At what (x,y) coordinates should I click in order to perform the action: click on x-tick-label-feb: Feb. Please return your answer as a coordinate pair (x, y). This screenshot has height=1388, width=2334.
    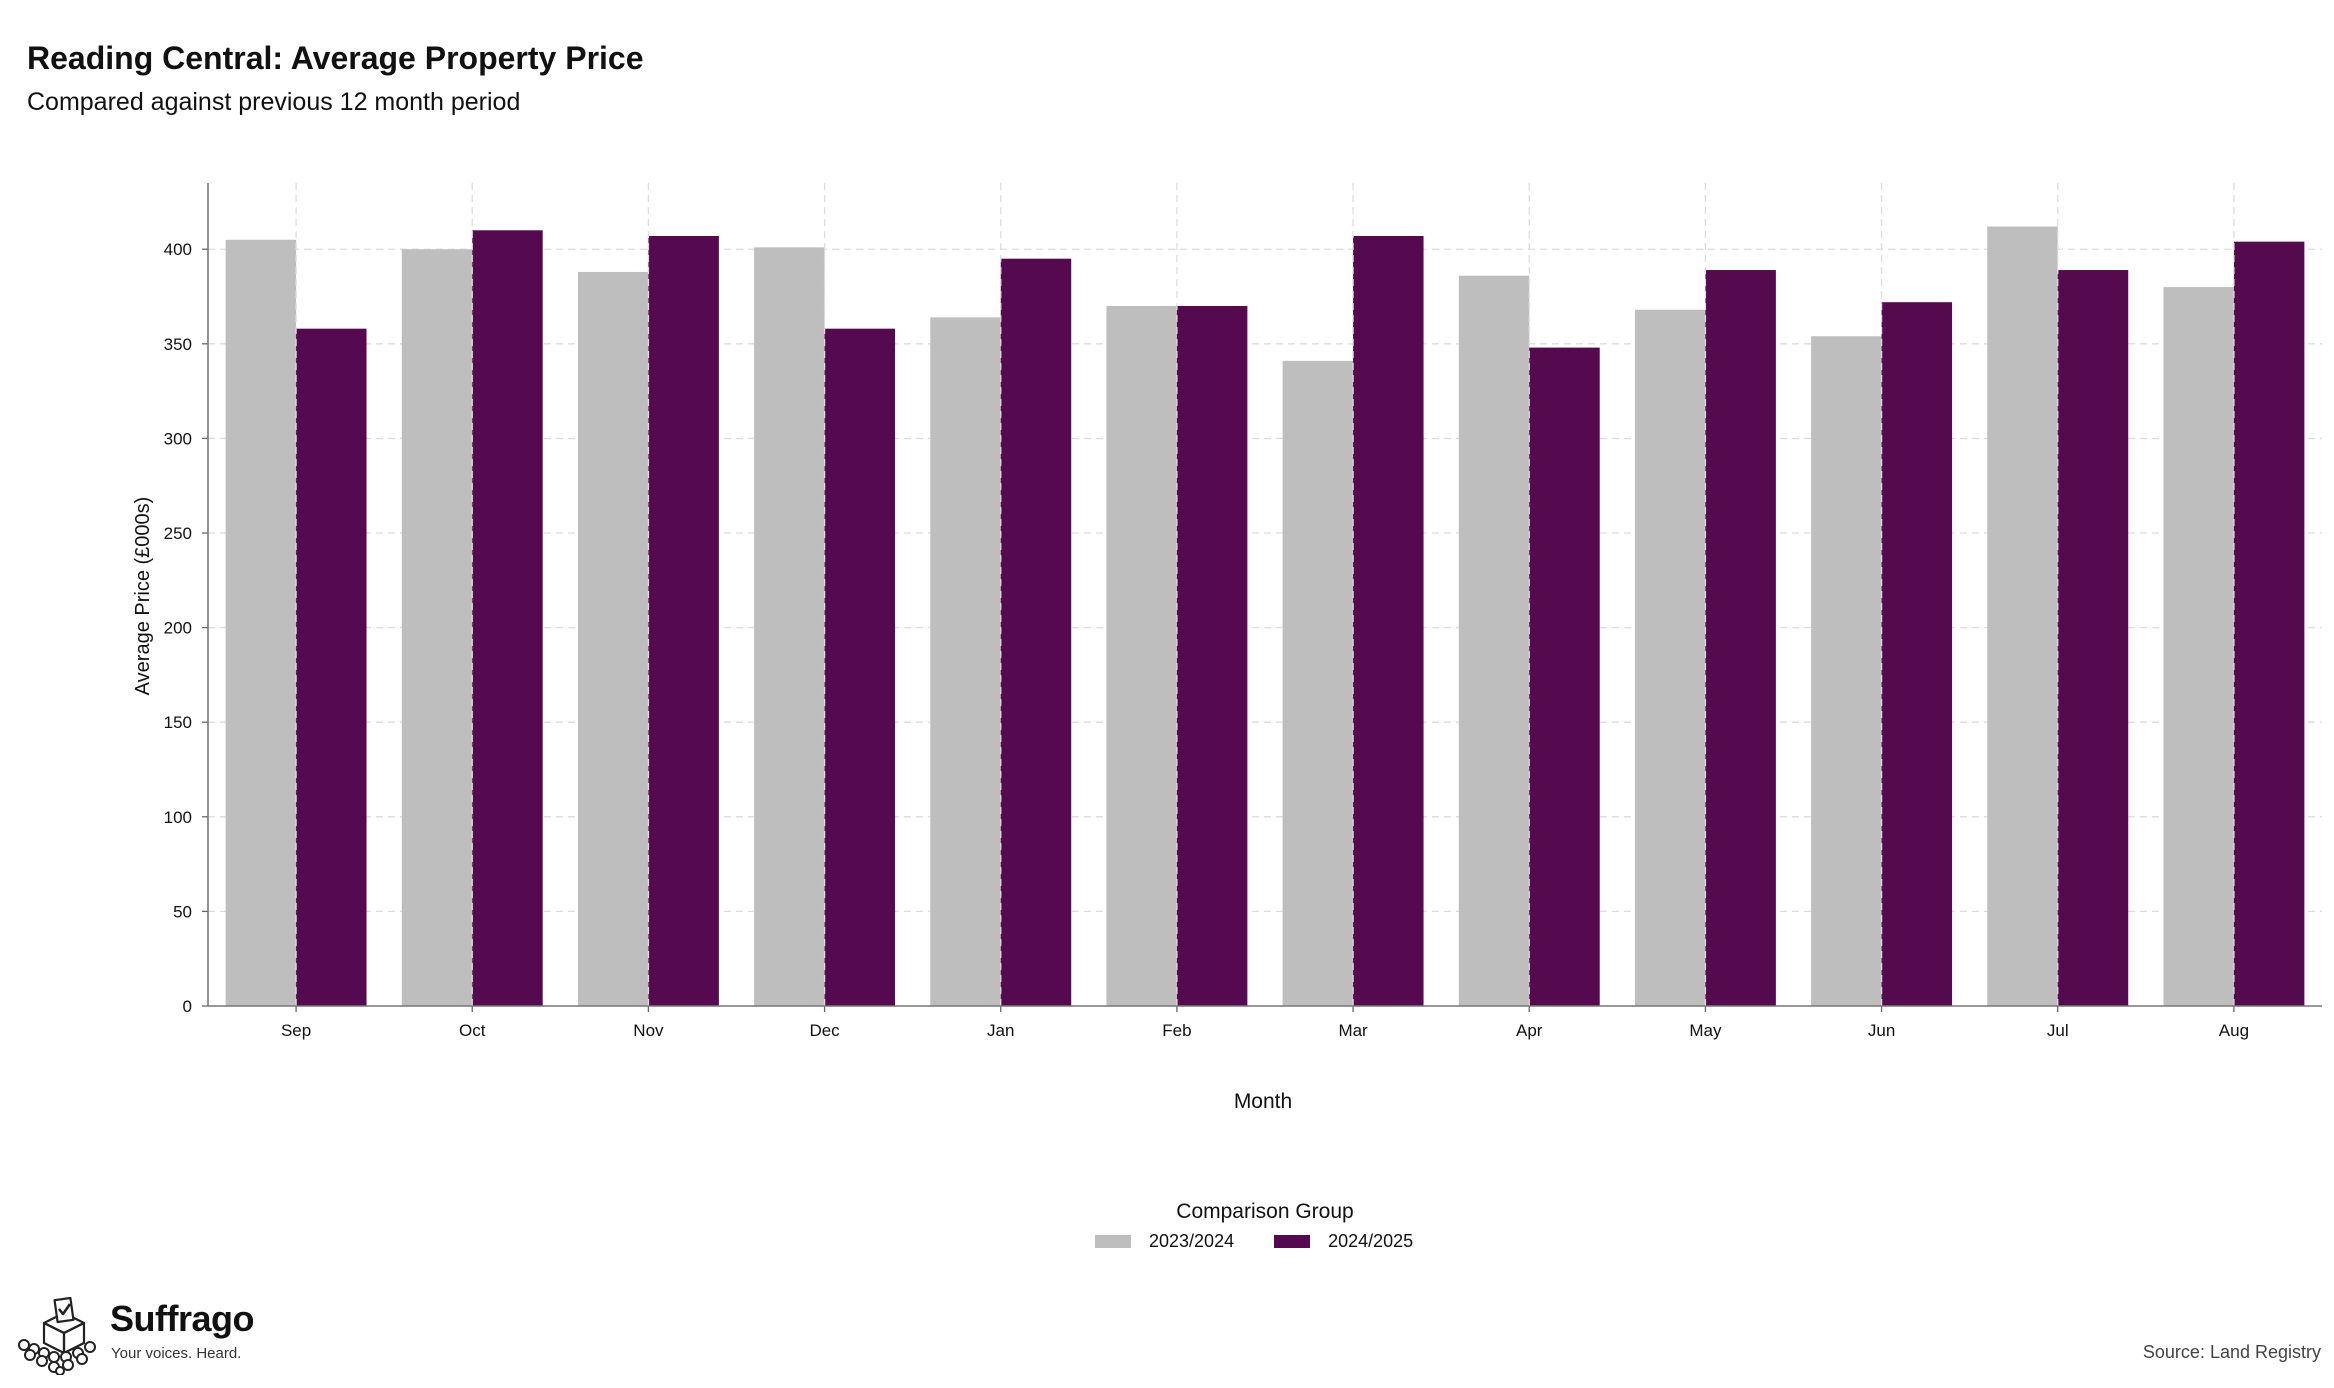
    Looking at the image, I should click on (1176, 1030).